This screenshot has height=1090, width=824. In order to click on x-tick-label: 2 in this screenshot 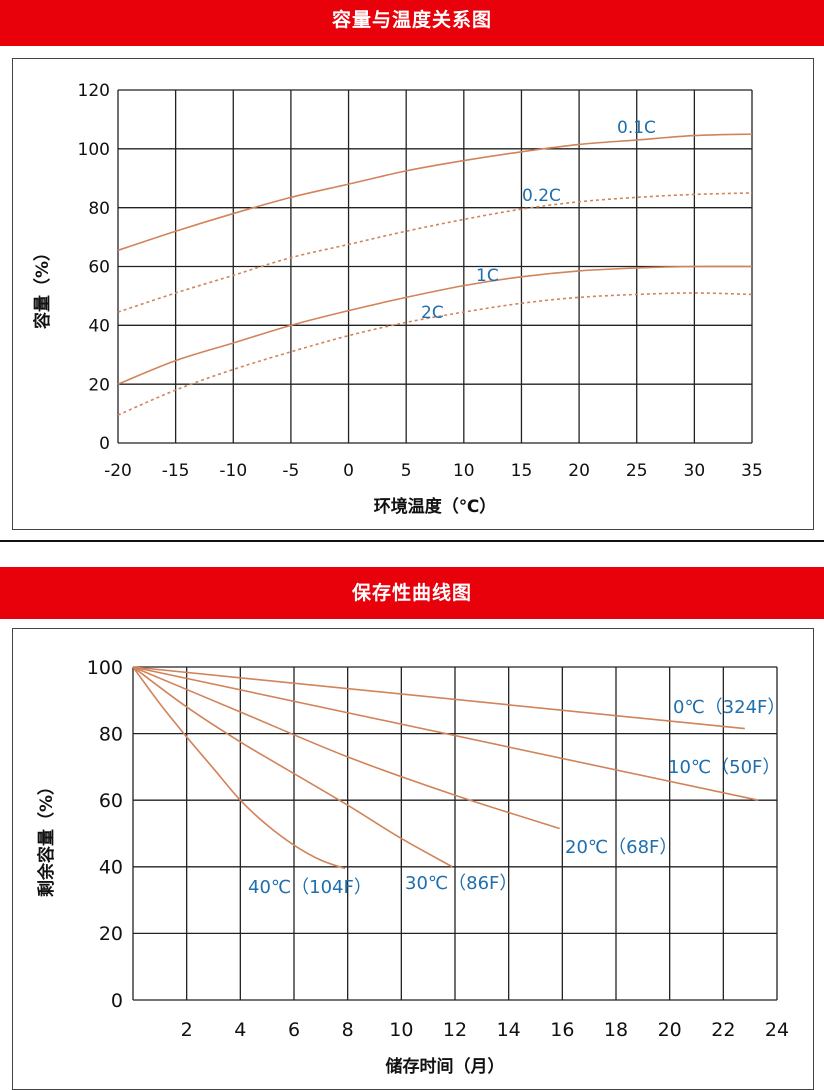, I will do `click(187, 1030)`.